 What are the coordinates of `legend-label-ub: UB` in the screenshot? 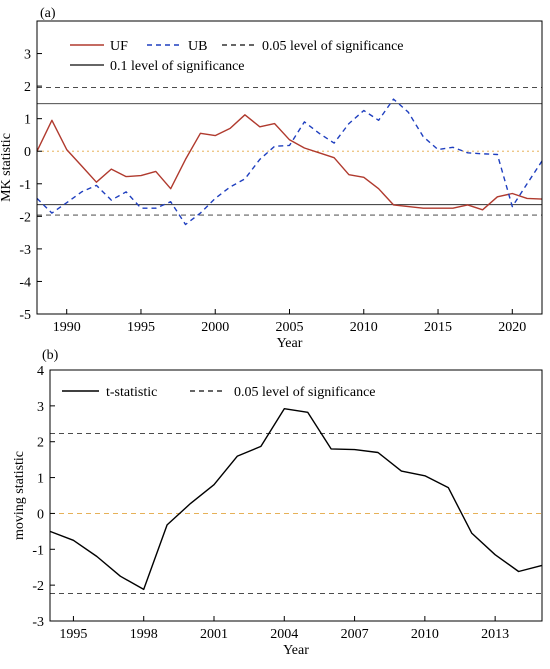 It's located at (197, 46).